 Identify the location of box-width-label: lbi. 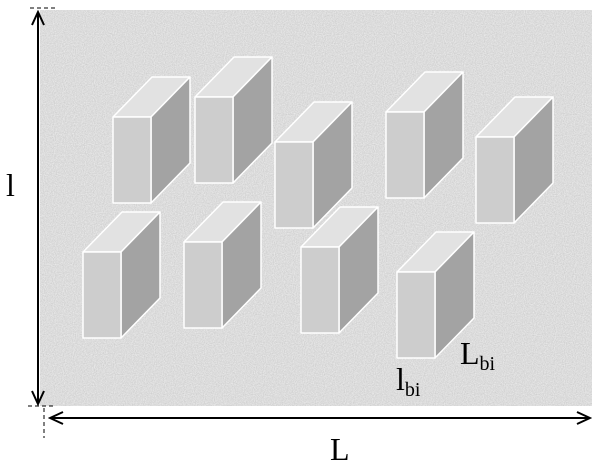
(408, 381).